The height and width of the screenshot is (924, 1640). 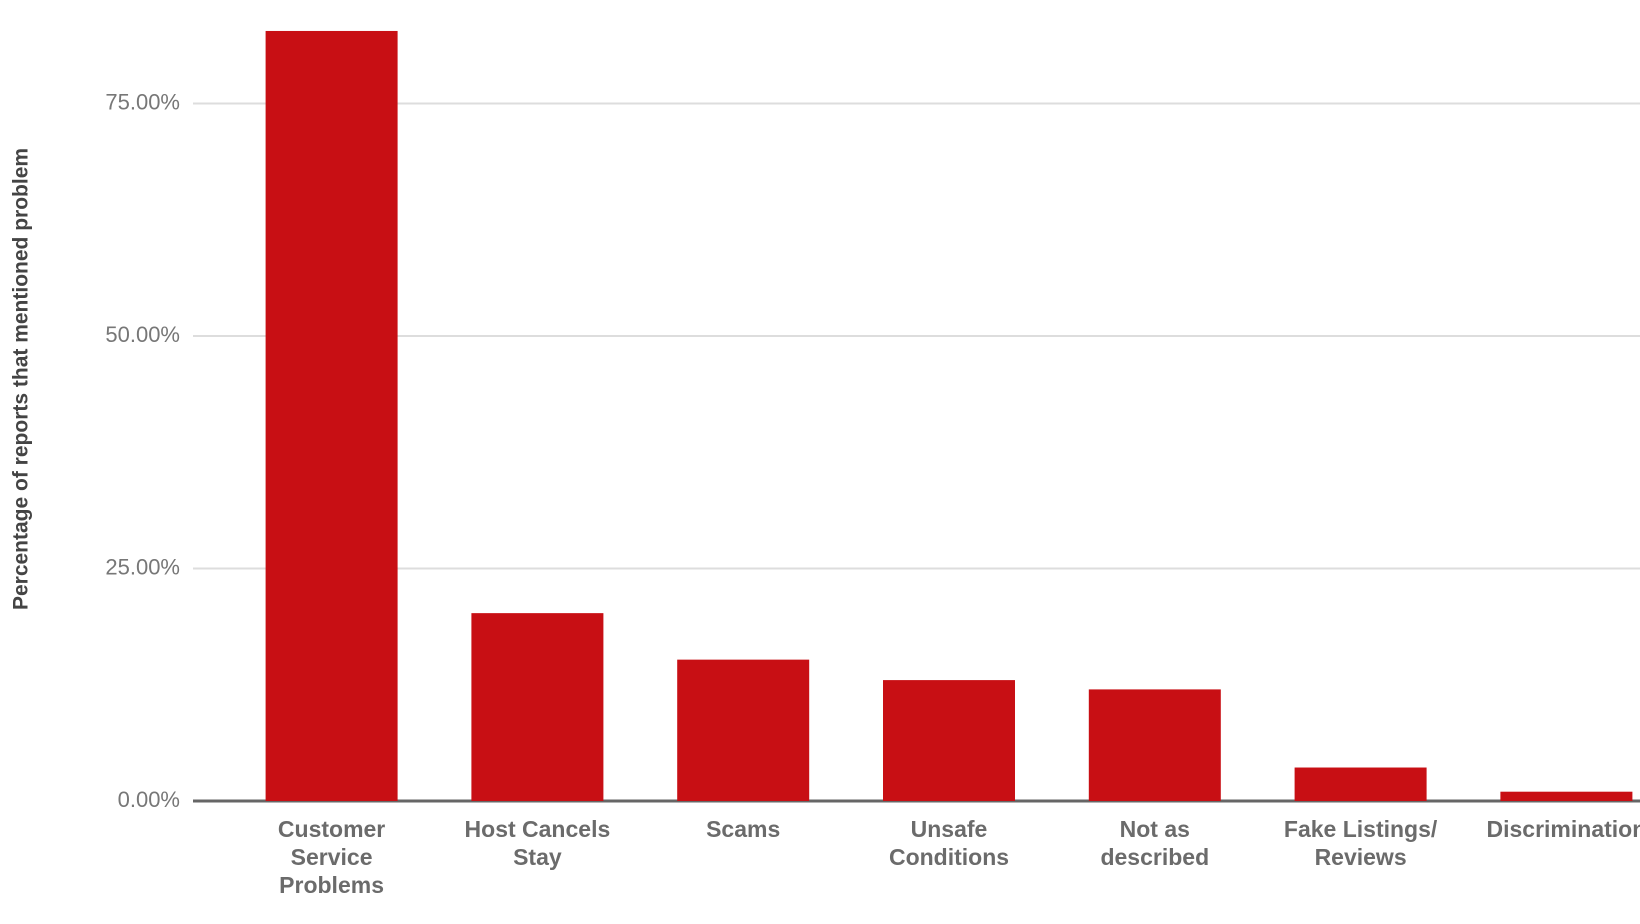 What do you see at coordinates (537, 843) in the screenshot?
I see `x-tick-label: Host Cancels Stay` at bounding box center [537, 843].